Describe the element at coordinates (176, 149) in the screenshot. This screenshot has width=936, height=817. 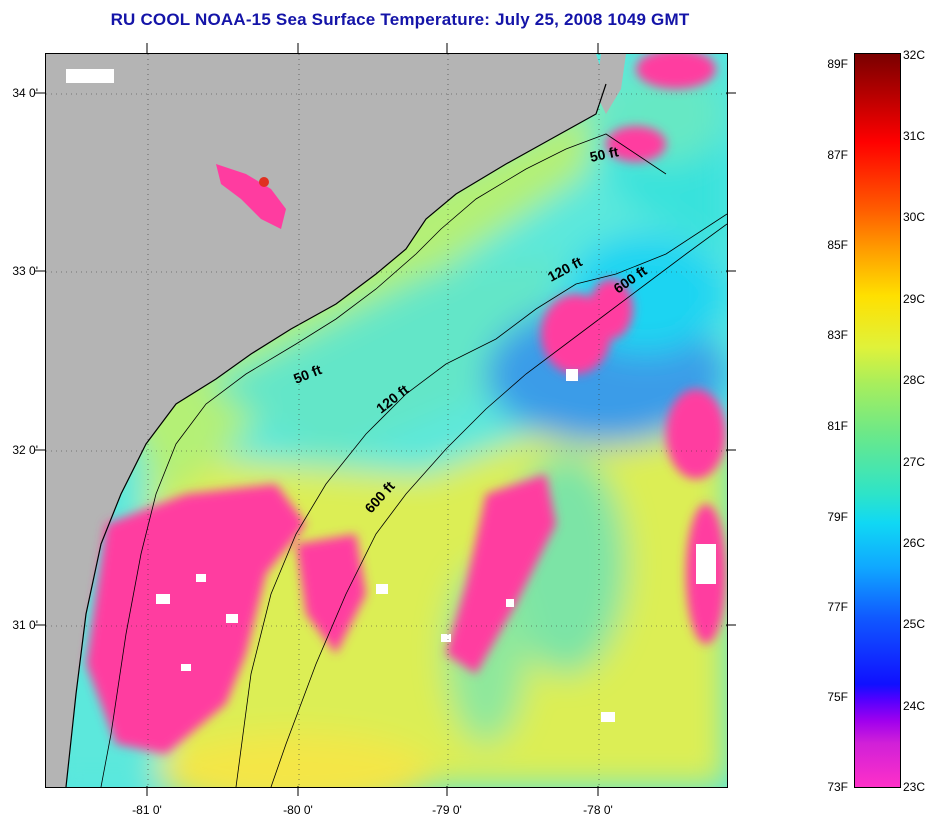
I see `inland-lakes` at that location.